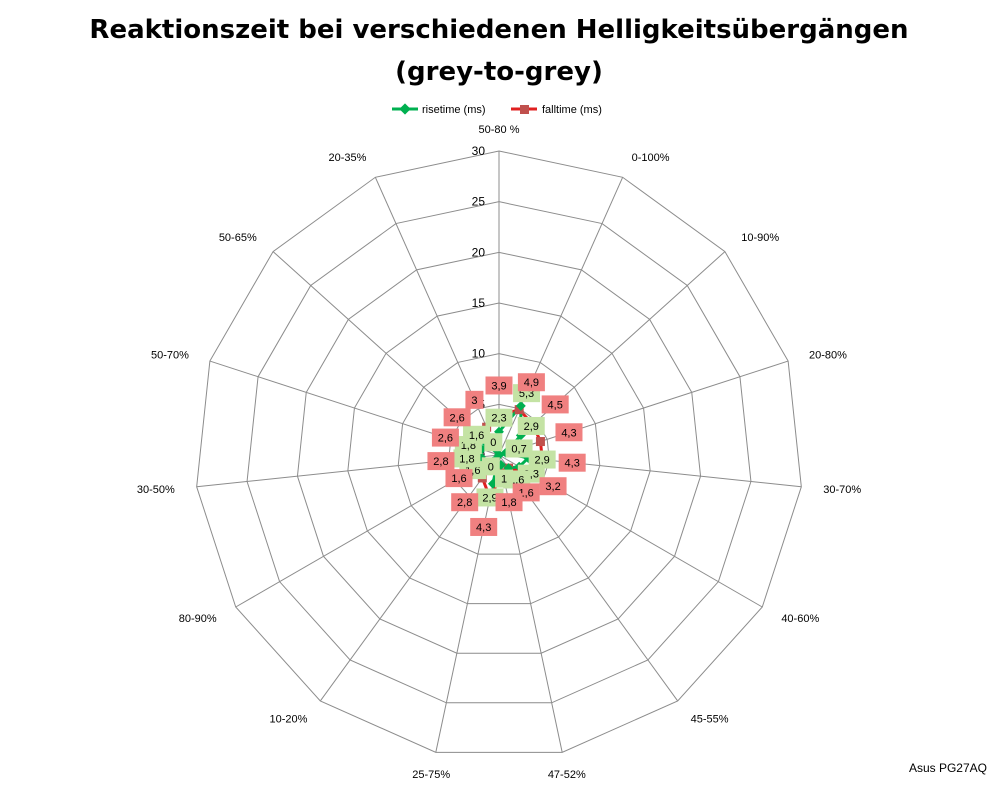  I want to click on risetime-marker, so click(520, 405).